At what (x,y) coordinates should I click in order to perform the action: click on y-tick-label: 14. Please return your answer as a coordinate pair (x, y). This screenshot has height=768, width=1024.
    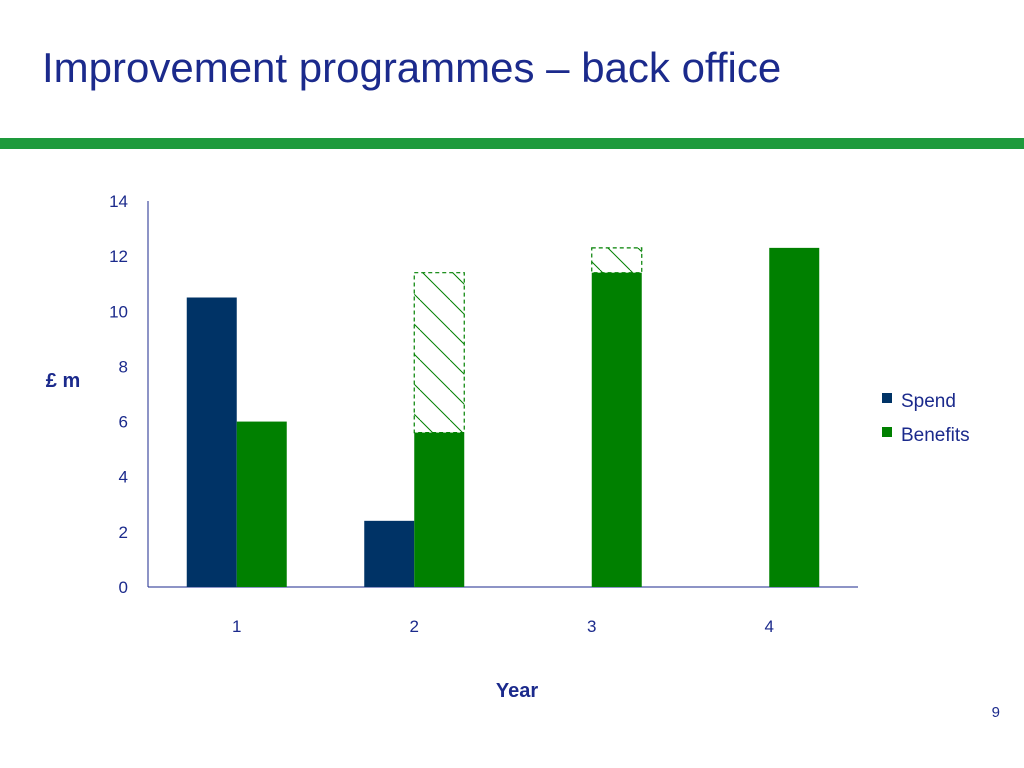
    Looking at the image, I should click on (118, 201).